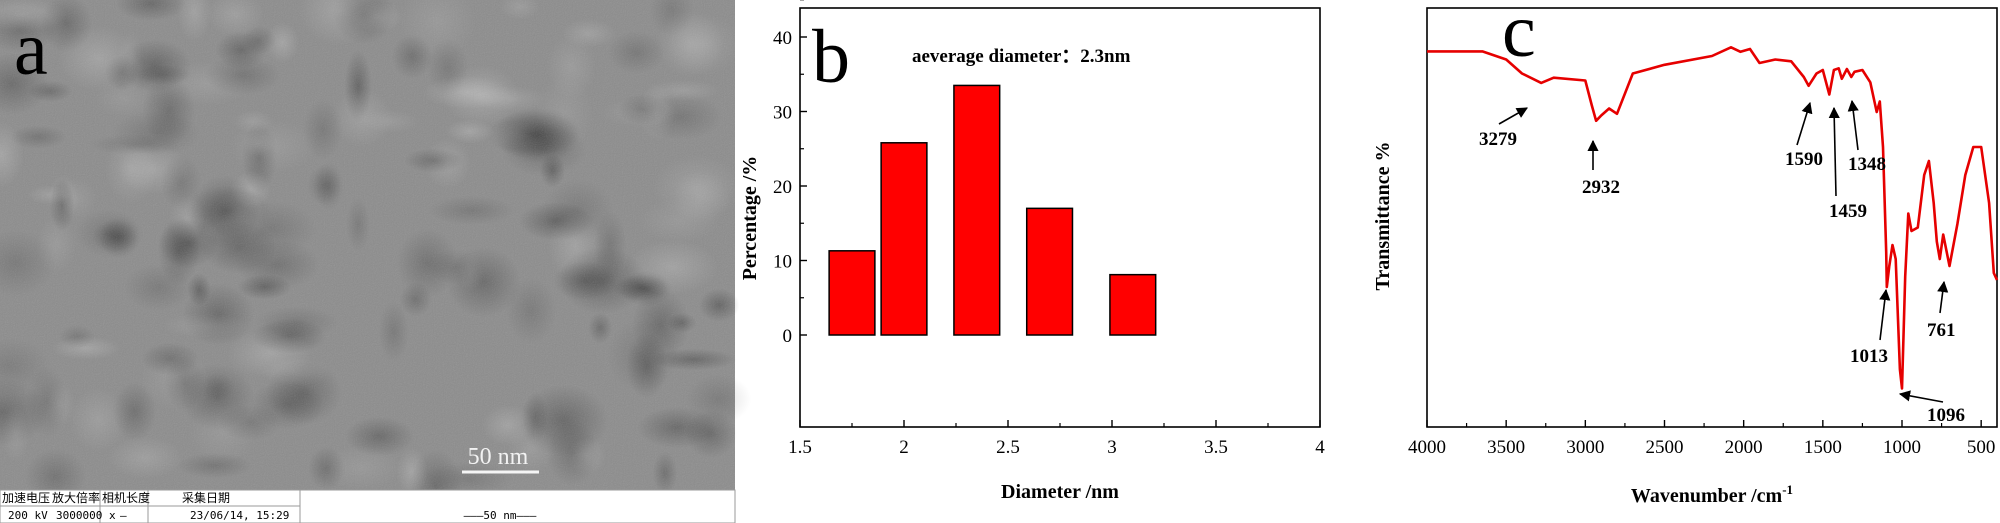  Describe the element at coordinates (831, 57) in the screenshot. I see `panel-label-b: b` at that location.